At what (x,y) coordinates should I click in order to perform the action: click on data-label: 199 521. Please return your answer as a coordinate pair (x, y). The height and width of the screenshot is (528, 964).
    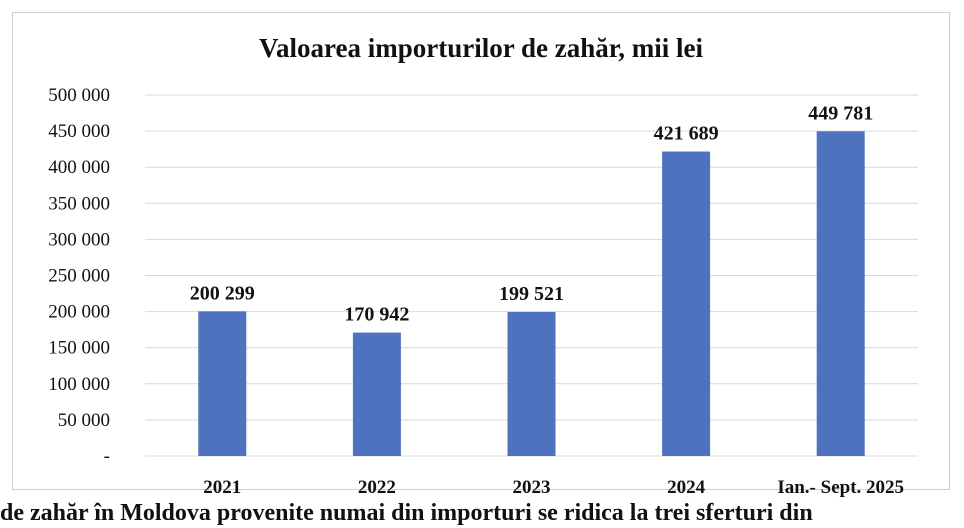
    Looking at the image, I should click on (531, 294).